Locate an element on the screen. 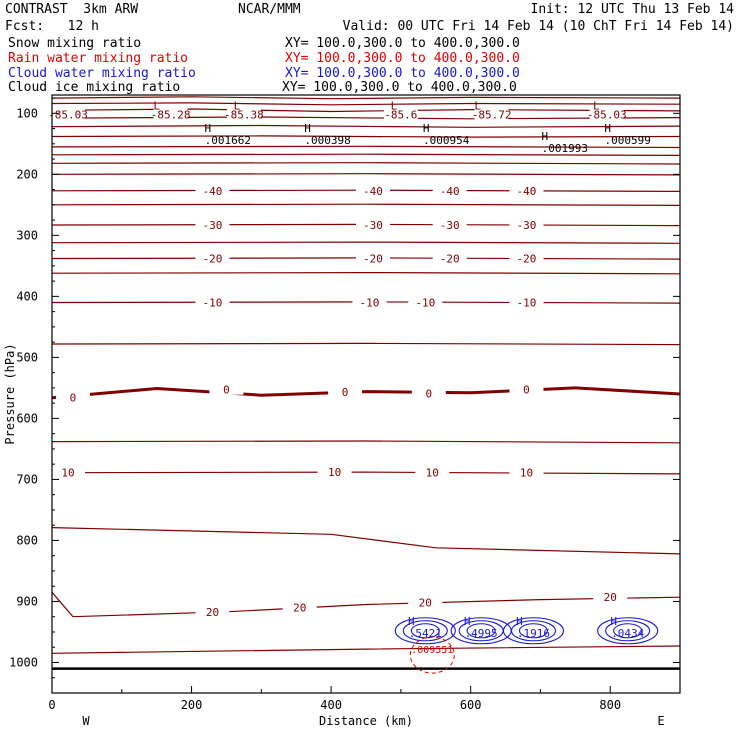 The height and width of the screenshot is (740, 740). init-time: Init: 12 UTC Thu 13 Feb 14 is located at coordinates (632, 9).